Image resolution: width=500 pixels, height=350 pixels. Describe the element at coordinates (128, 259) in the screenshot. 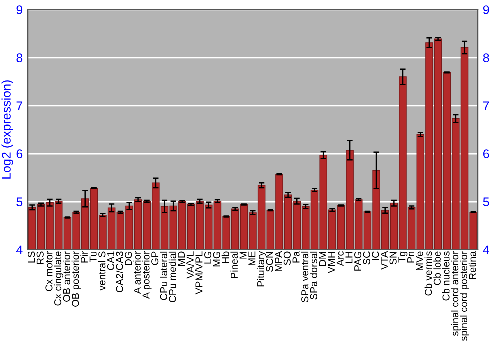

I see `x-tick-label: DG` at that location.